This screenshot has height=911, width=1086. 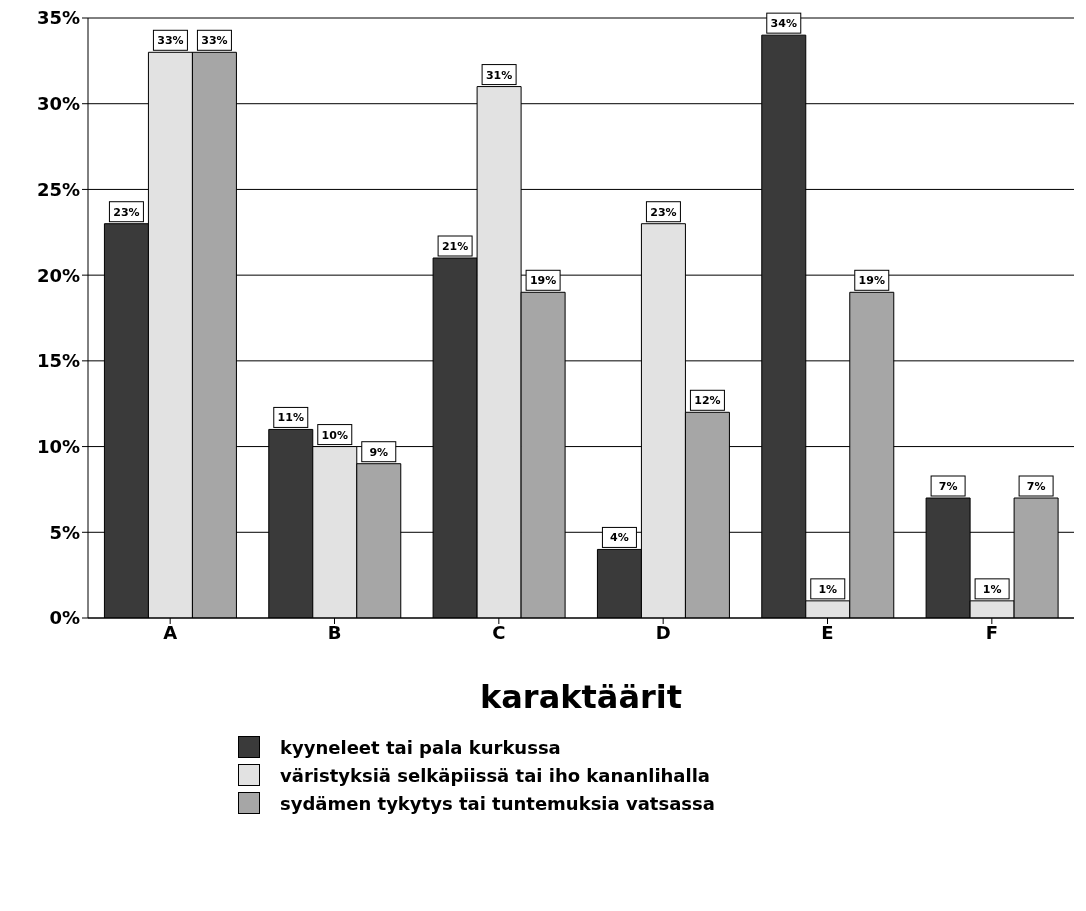 I want to click on x-tick-label: A, so click(x=170, y=632).